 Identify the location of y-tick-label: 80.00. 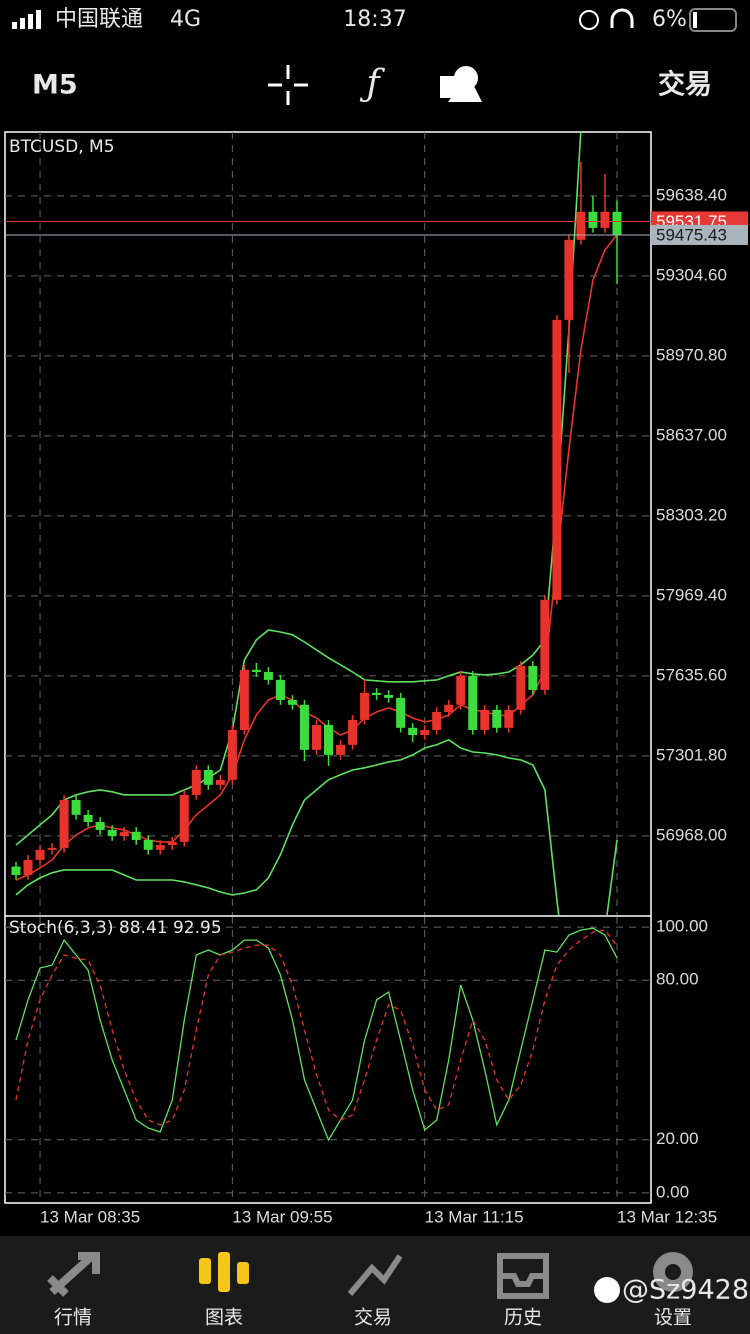
(677, 979).